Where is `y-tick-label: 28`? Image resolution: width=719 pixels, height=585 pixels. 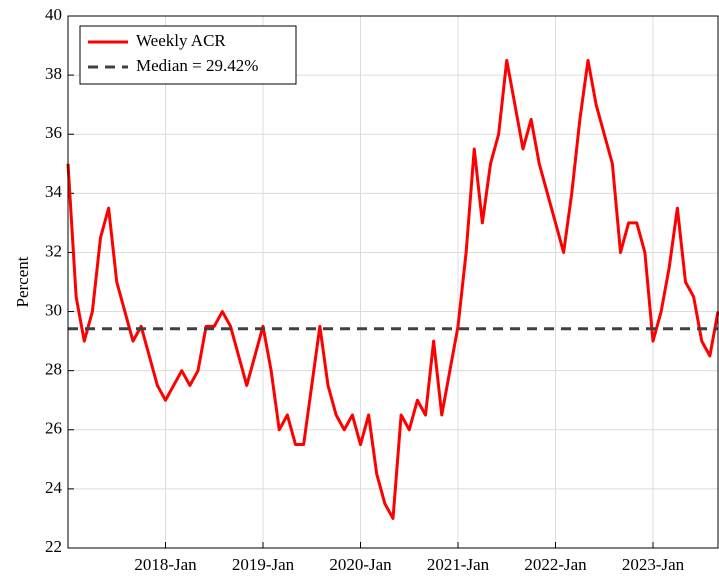 y-tick-label: 28 is located at coordinates (53, 369).